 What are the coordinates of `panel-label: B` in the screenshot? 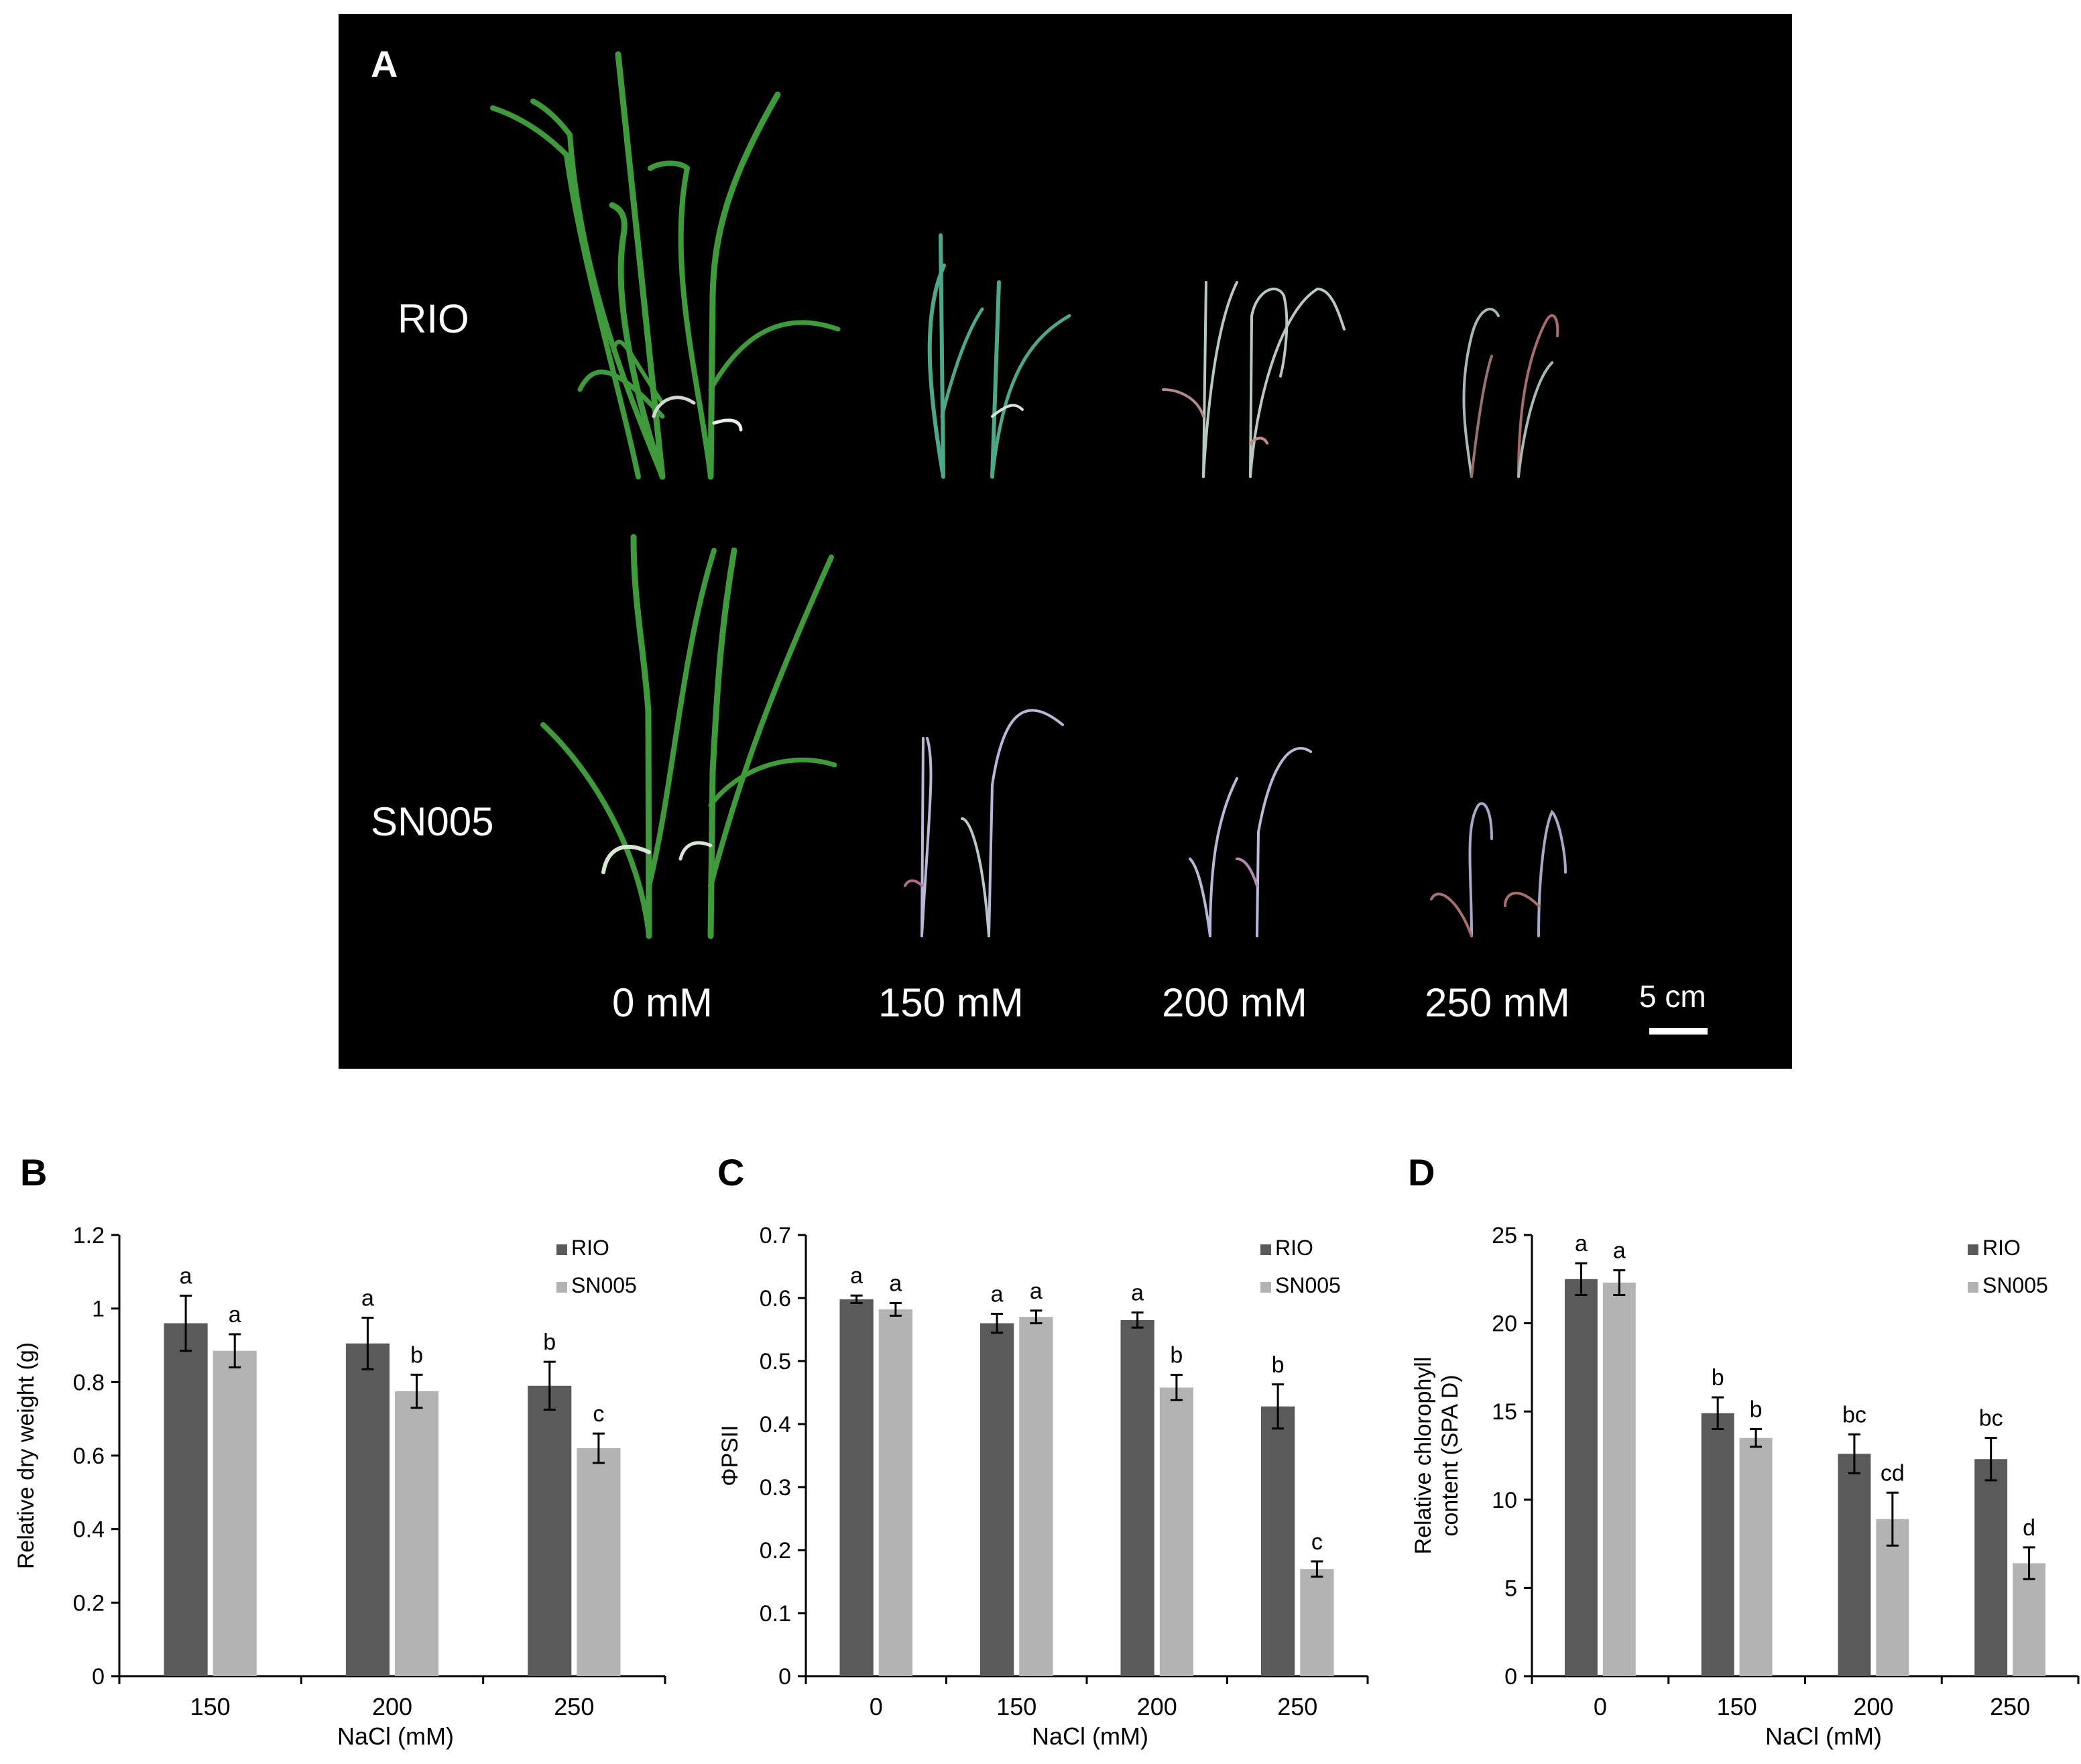 It's located at (33, 1172).